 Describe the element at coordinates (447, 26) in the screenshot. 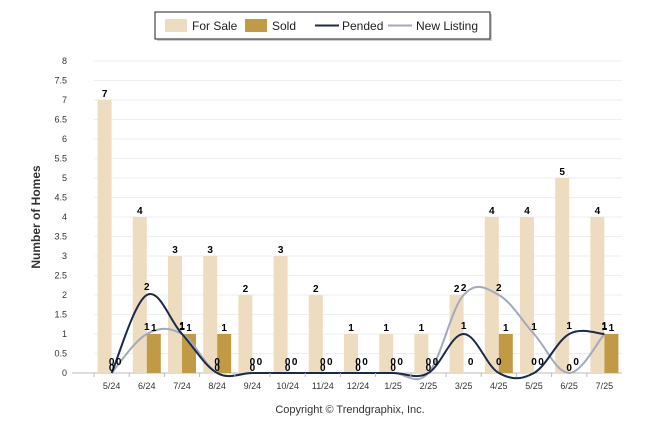

I see `legend-label: New Listing` at that location.